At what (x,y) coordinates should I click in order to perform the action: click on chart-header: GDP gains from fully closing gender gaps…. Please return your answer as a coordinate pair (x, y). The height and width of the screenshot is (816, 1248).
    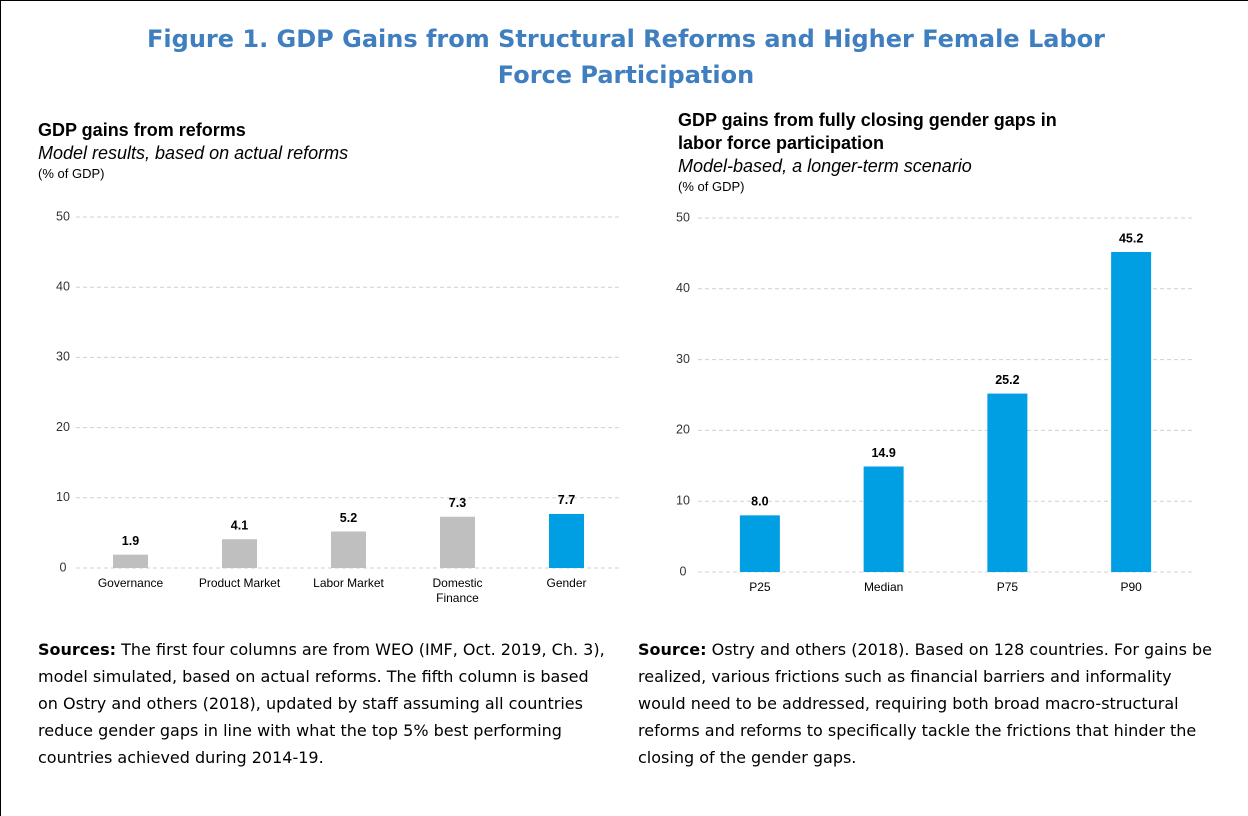
    Looking at the image, I should click on (878, 152).